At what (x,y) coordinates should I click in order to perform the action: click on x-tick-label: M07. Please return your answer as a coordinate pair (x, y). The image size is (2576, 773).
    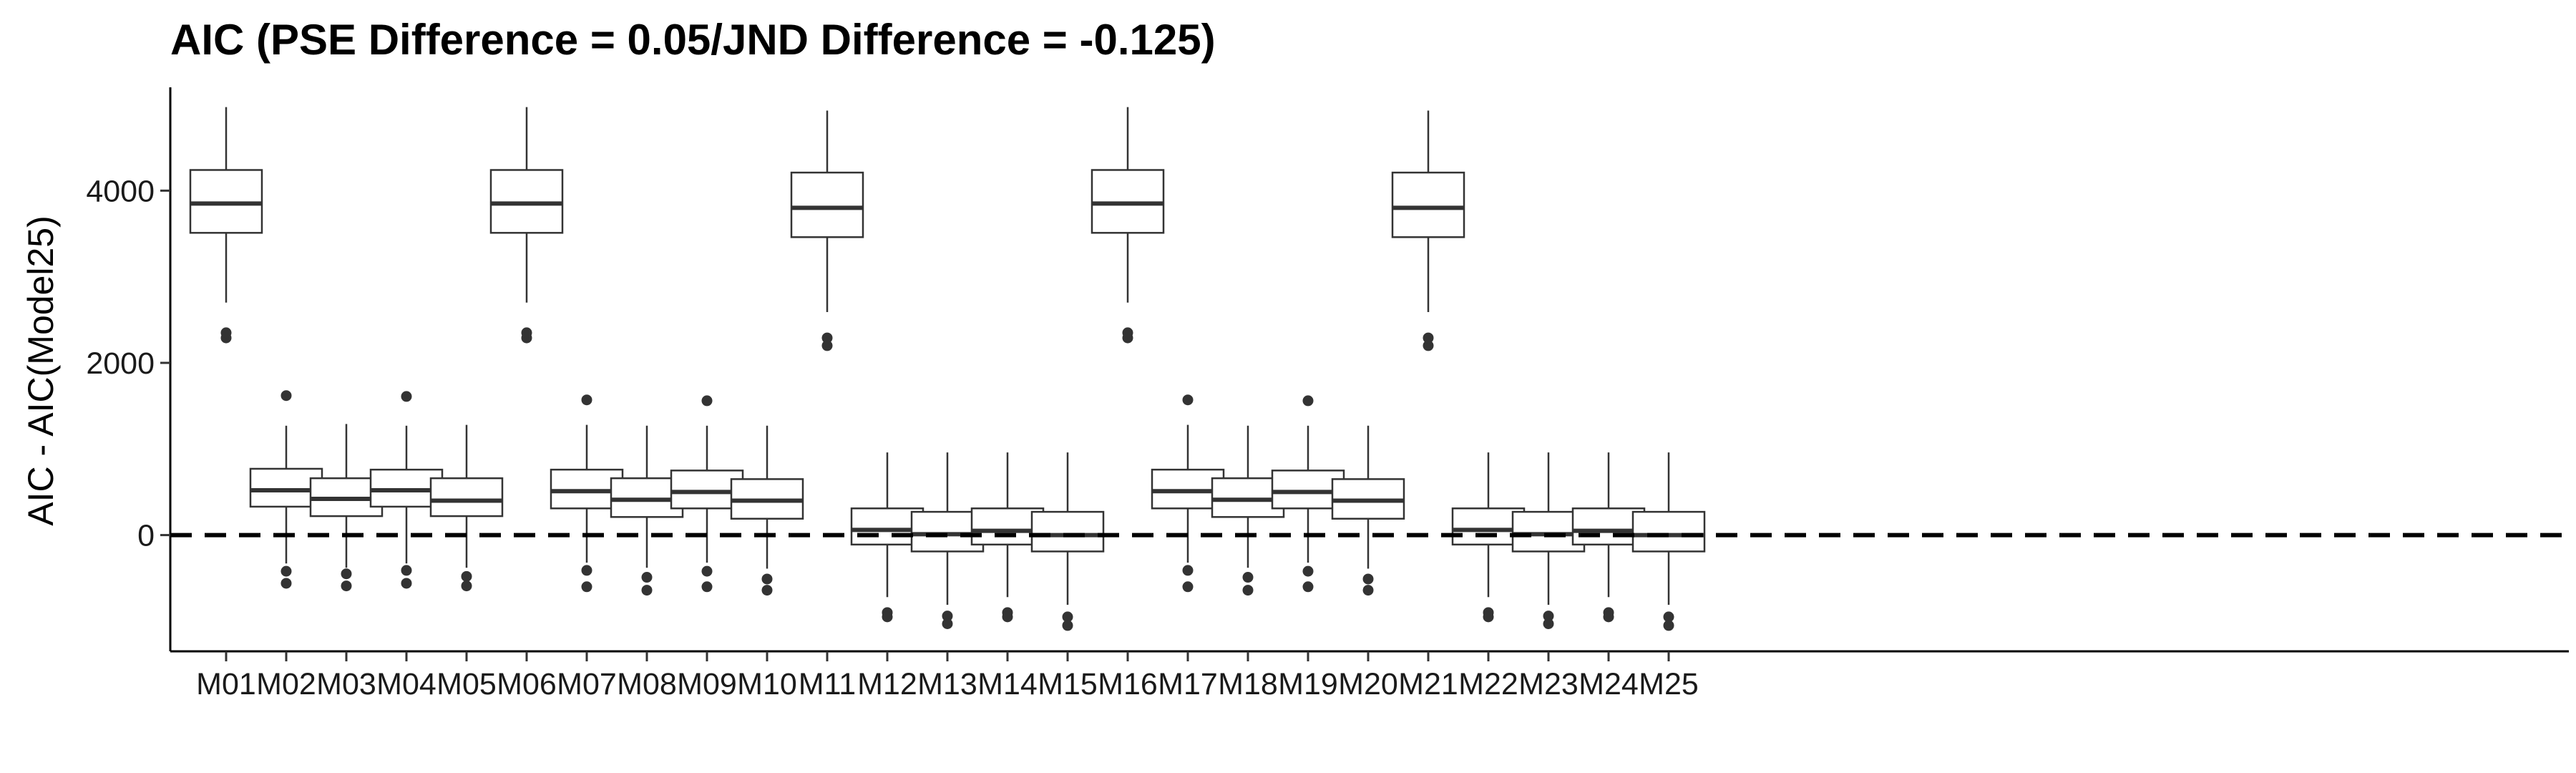
    Looking at the image, I should click on (587, 684).